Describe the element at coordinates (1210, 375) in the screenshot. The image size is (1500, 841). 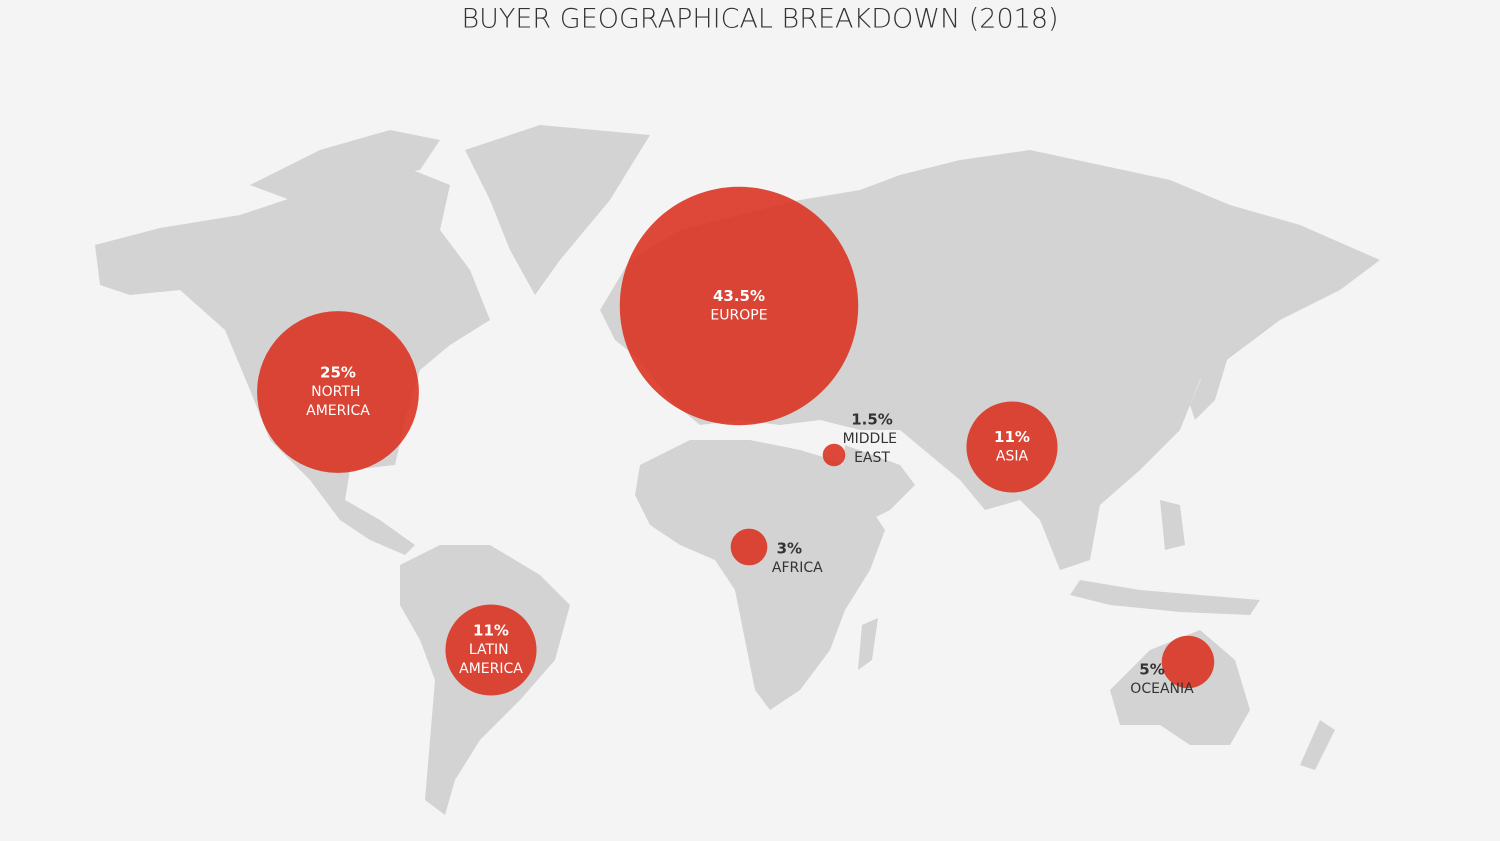
I see `japan` at that location.